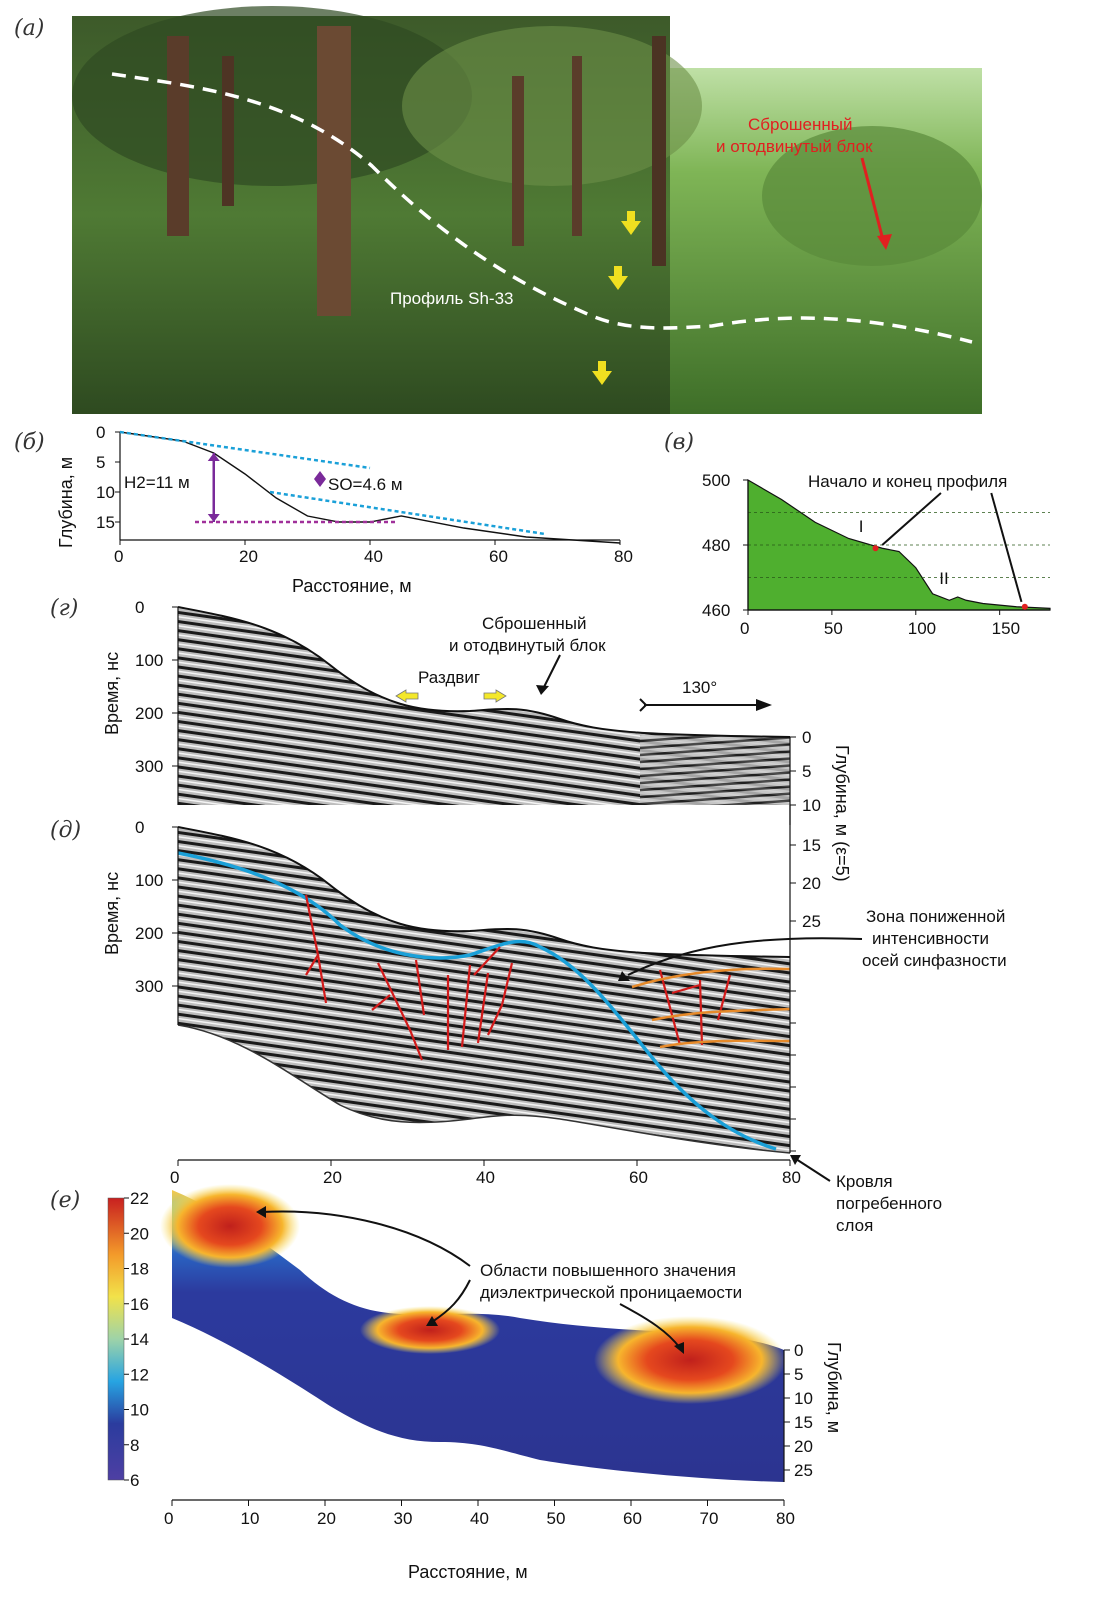 This screenshot has width=1100, height=1609. What do you see at coordinates (833, 628) in the screenshot?
I see `c-x-tick-label: 50` at bounding box center [833, 628].